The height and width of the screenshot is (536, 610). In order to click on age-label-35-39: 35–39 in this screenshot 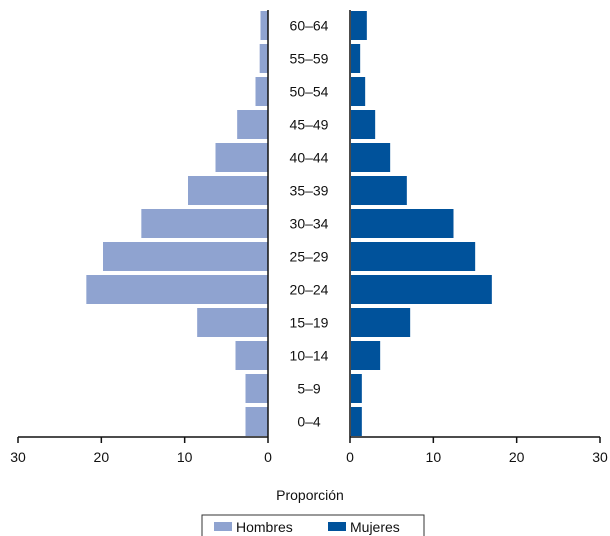, I will do `click(309, 191)`.